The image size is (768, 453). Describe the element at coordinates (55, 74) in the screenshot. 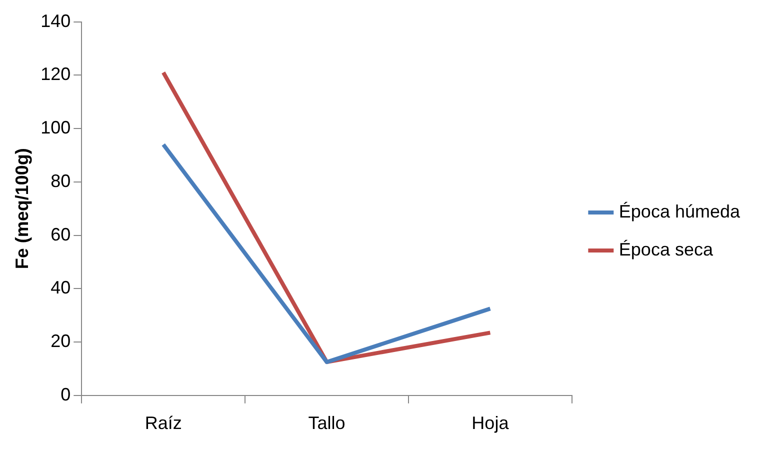

I see `y-tick-label: 120` at that location.